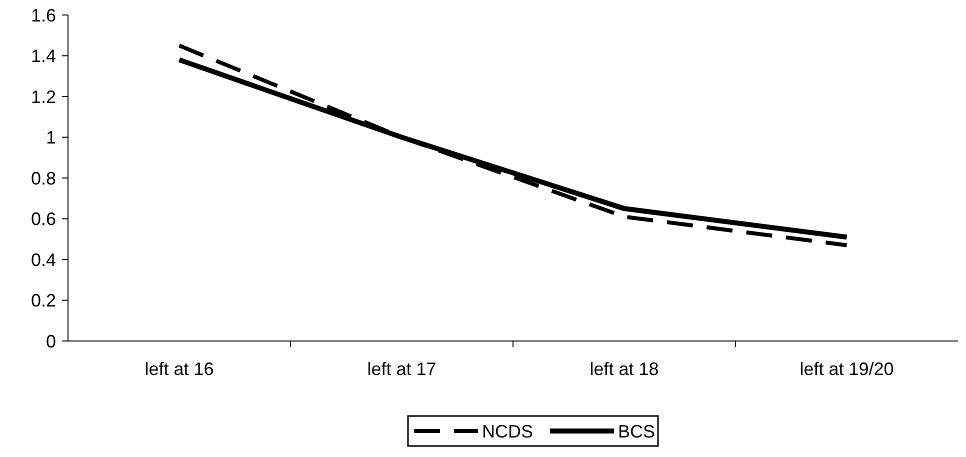  I want to click on y-tick-label: 0.2, so click(43, 300).